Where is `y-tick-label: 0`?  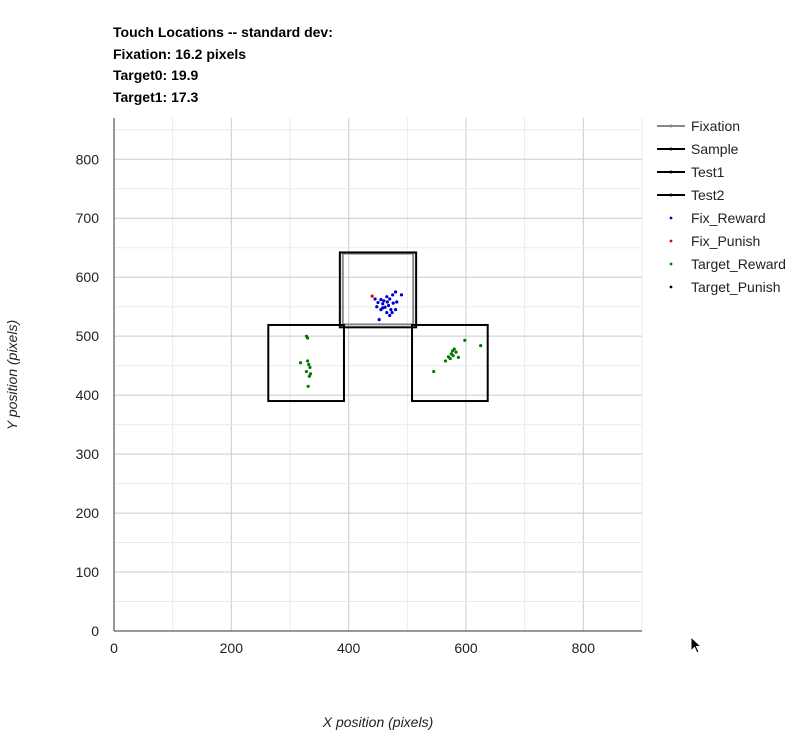
y-tick-label: 0 is located at coordinates (95, 631).